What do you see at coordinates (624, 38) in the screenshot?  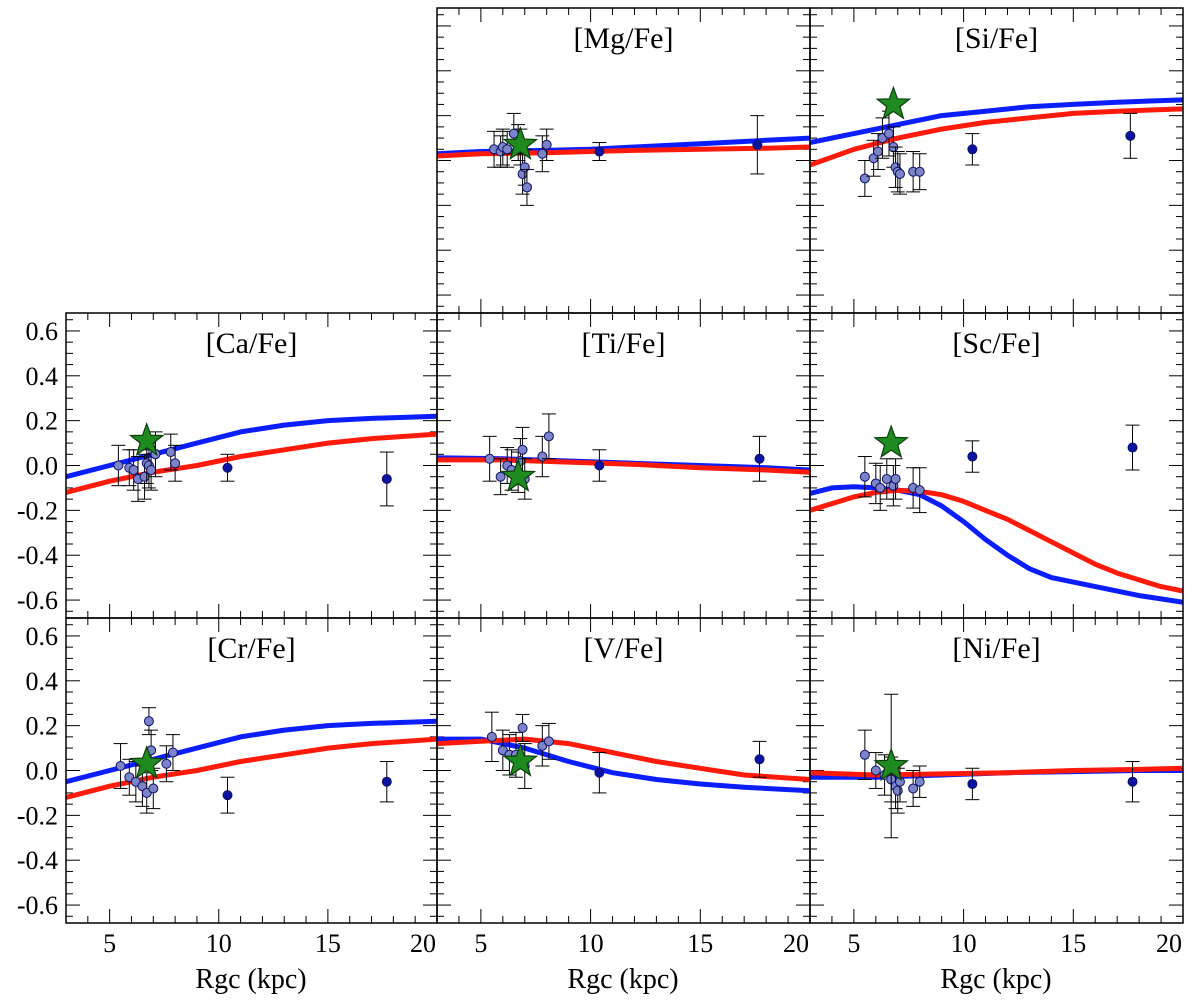 I see `panel-title: [Mg/Fe]` at bounding box center [624, 38].